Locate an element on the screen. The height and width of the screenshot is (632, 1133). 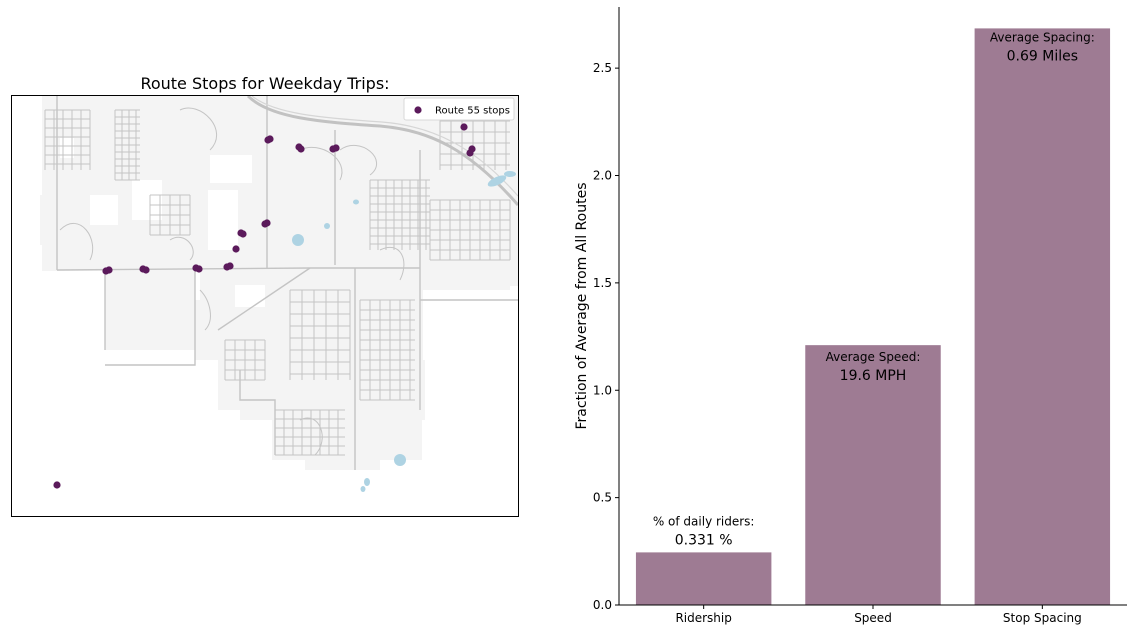
y-tick-label: 2.0 is located at coordinates (602, 176).